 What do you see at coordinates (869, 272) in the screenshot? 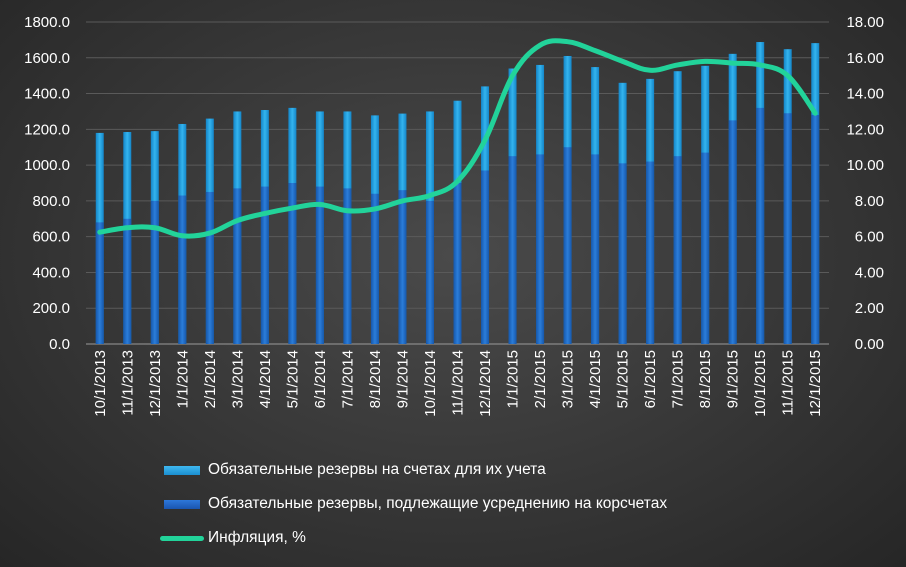
I see `y2-tick-label: 4.00` at bounding box center [869, 272].